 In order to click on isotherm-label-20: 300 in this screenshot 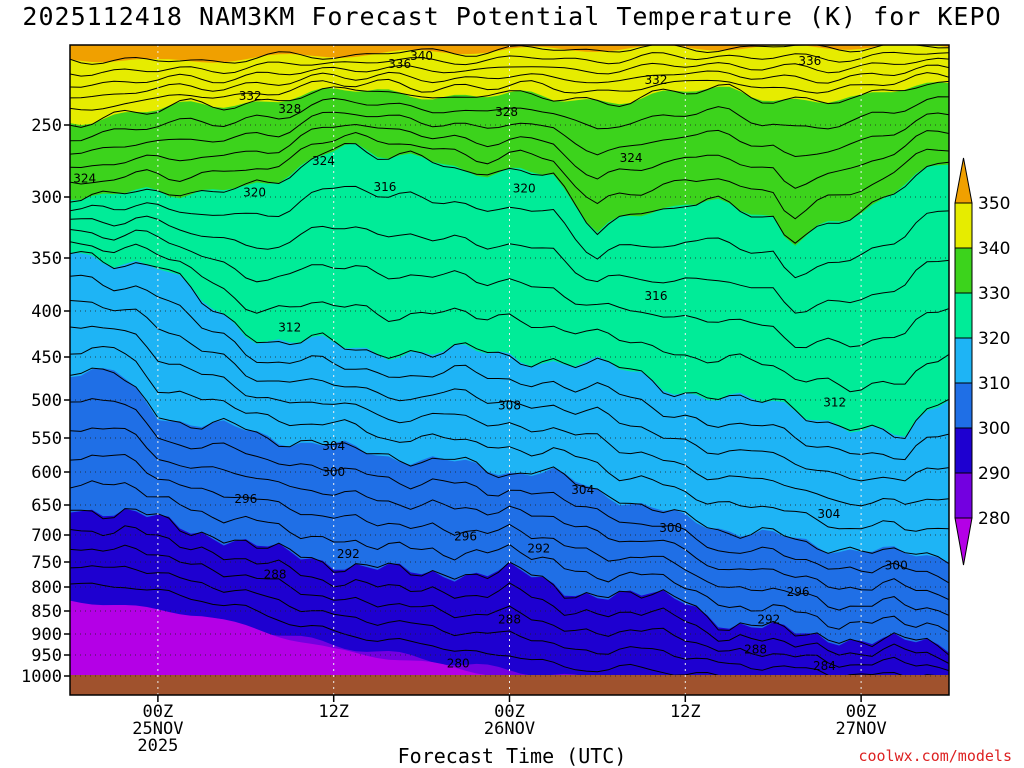, I will do `click(333, 472)`.